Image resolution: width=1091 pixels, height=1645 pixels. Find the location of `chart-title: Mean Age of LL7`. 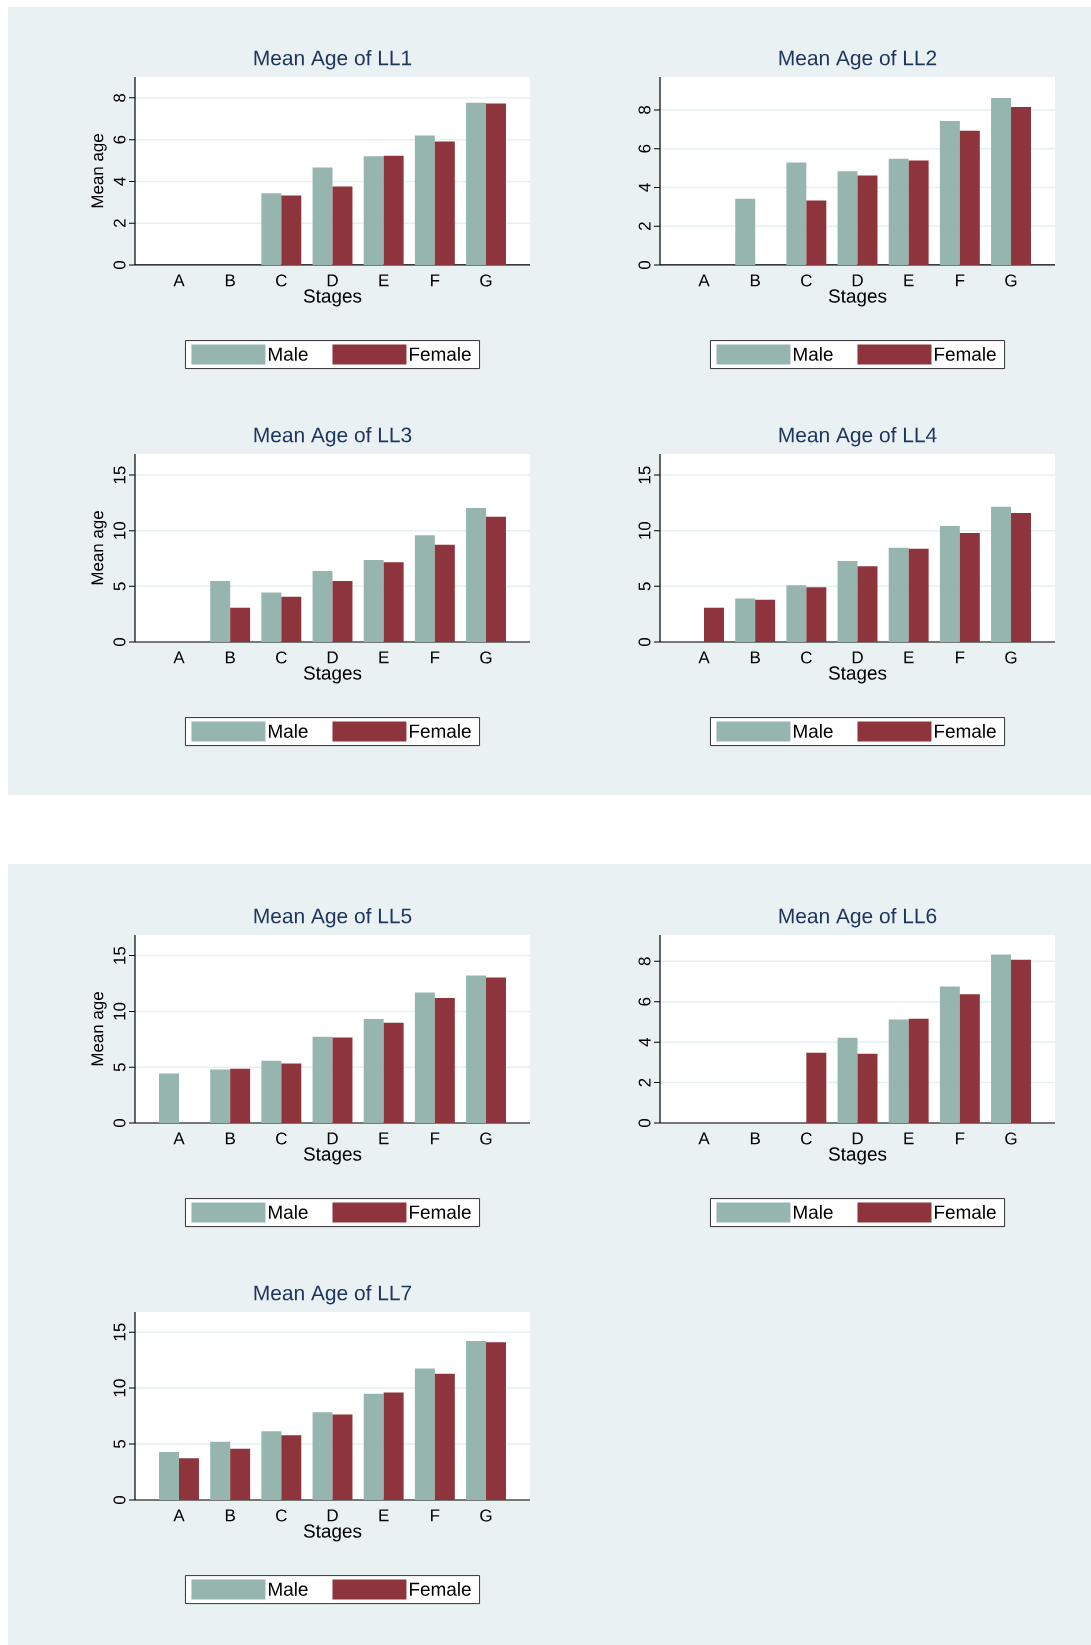

chart-title: Mean Age of LL7 is located at coordinates (333, 1295).